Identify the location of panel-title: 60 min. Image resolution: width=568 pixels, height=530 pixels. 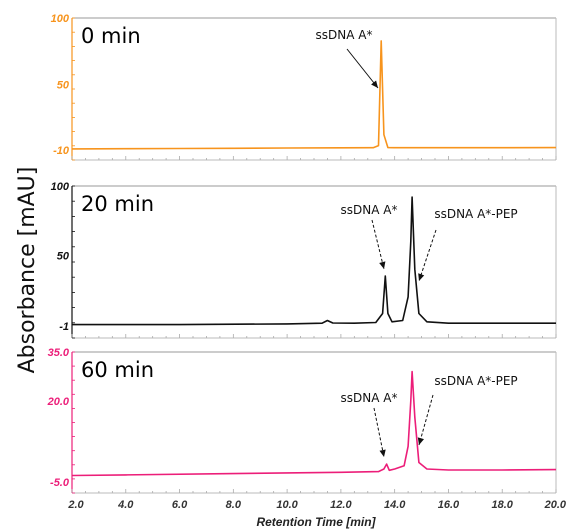
(117, 370).